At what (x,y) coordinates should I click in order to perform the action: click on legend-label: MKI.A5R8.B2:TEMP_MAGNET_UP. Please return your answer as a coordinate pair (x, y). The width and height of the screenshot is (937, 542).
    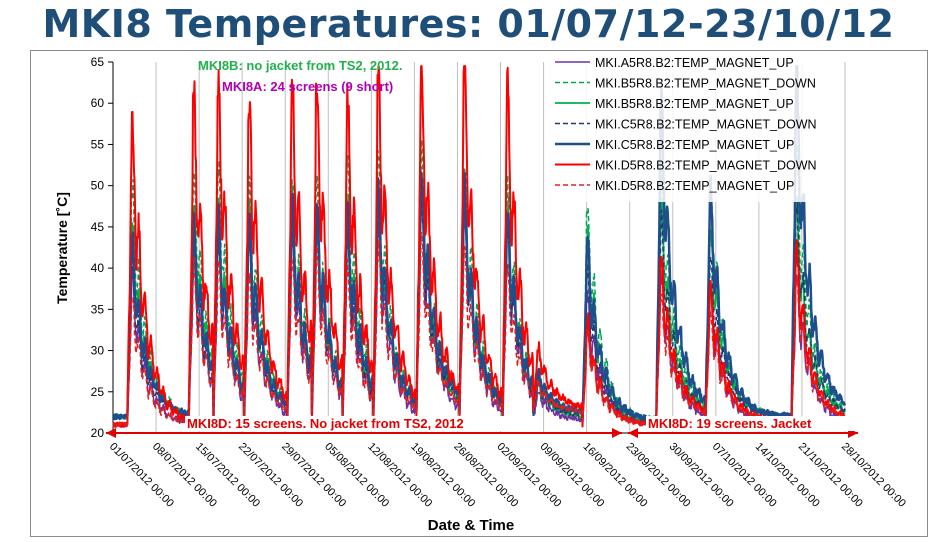
    Looking at the image, I should click on (694, 63).